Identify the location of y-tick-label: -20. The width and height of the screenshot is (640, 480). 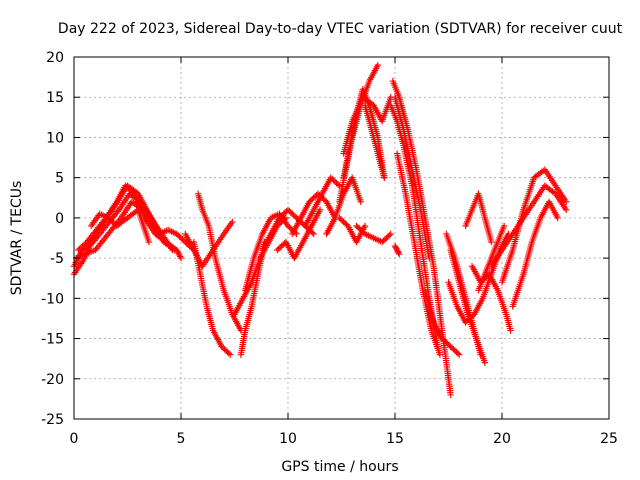
(52, 380).